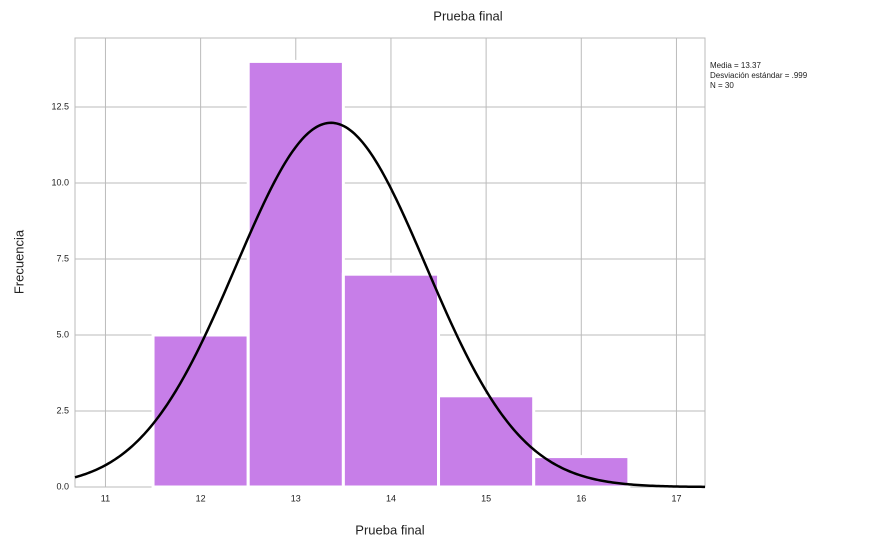 The width and height of the screenshot is (871, 544). I want to click on y-axis-label: Frecuencia, so click(18, 261).